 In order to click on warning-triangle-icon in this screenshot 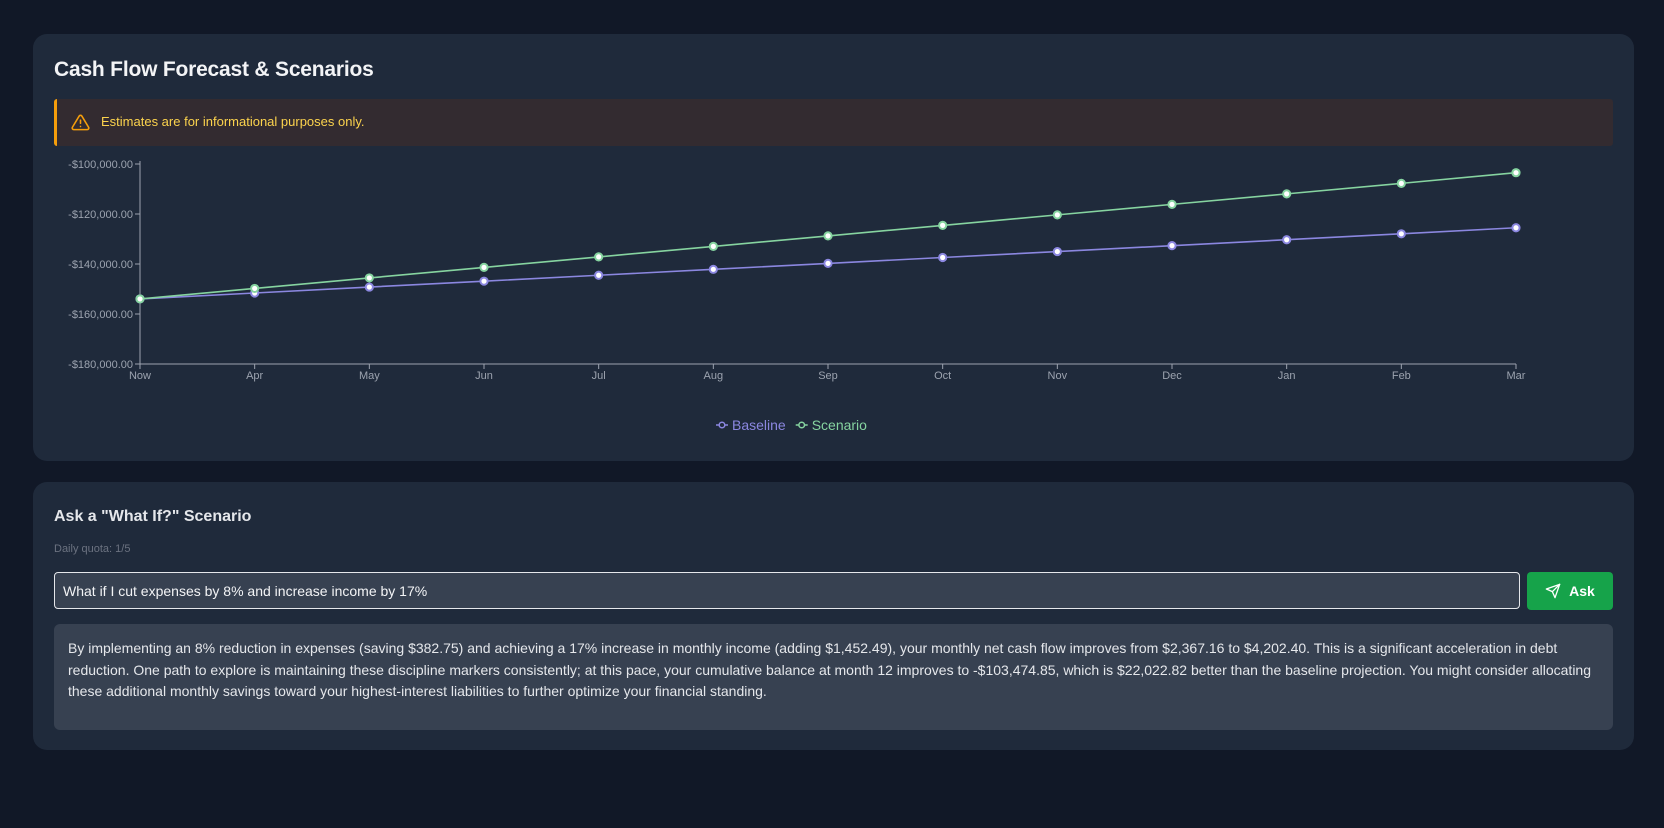, I will do `click(80, 122)`.